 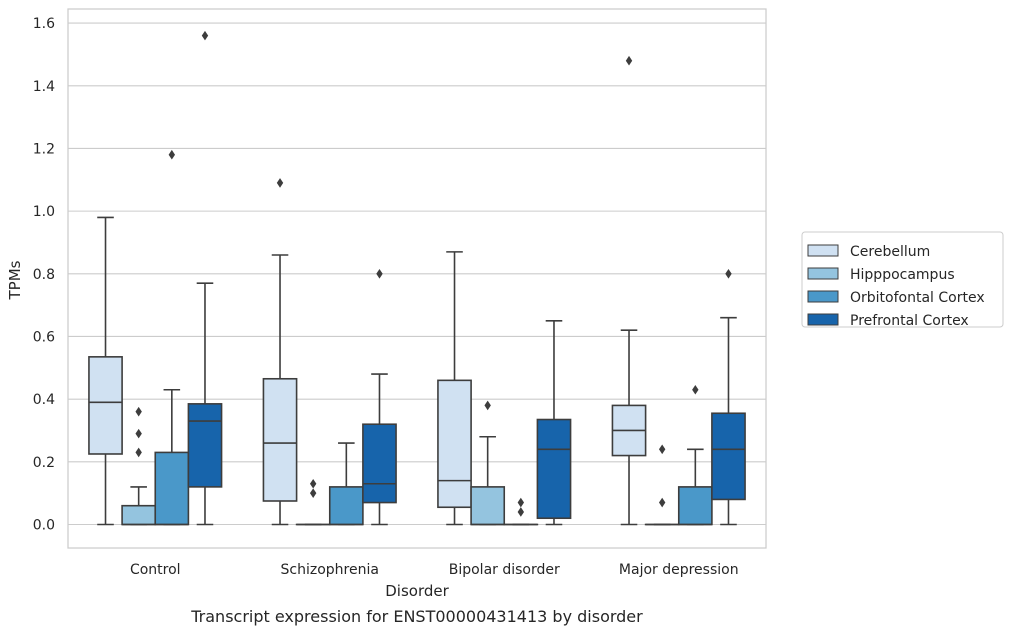 What do you see at coordinates (330, 570) in the screenshot?
I see `x-tick-label: Schizophrenia` at bounding box center [330, 570].